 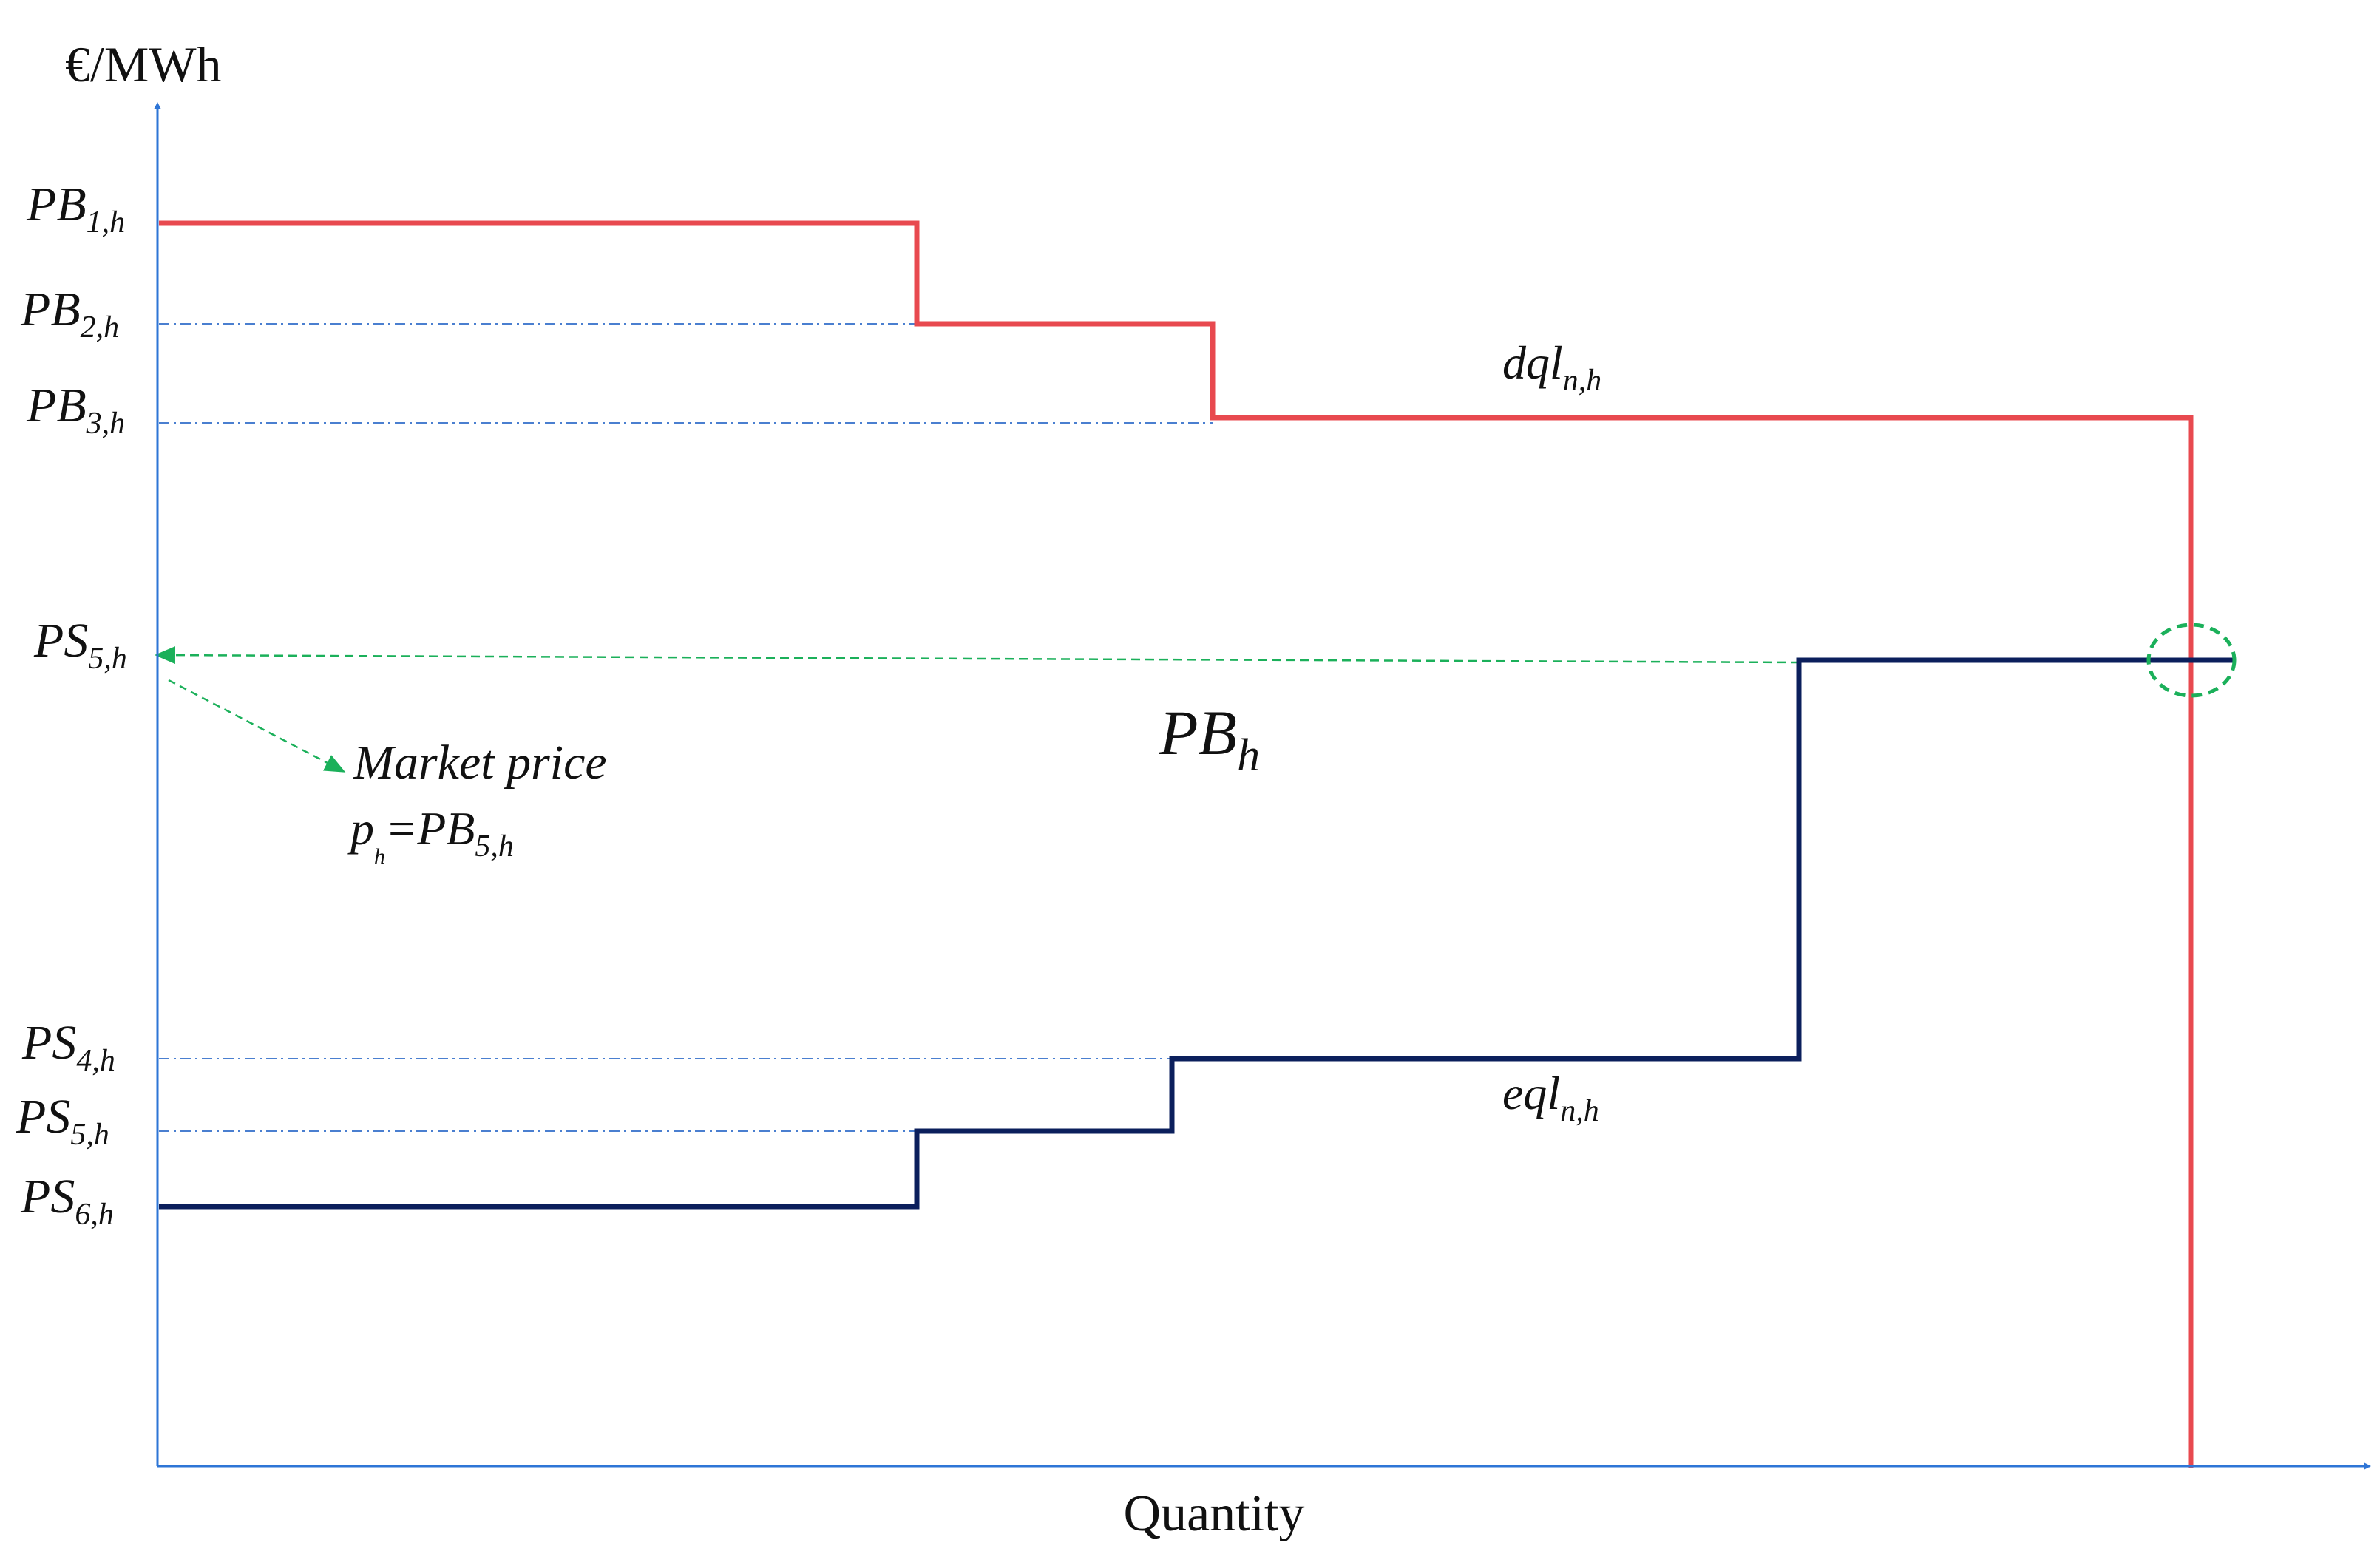 What do you see at coordinates (2191, 661) in the screenshot?
I see `intersection-marker` at bounding box center [2191, 661].